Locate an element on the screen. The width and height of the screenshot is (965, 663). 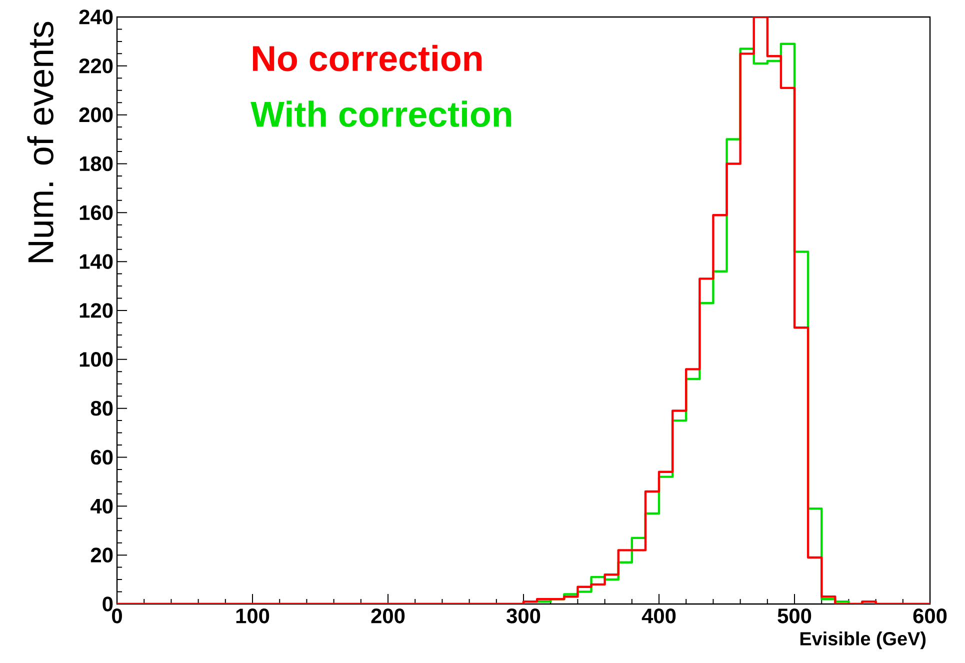
y-tick-label: 60 is located at coordinates (101, 457).